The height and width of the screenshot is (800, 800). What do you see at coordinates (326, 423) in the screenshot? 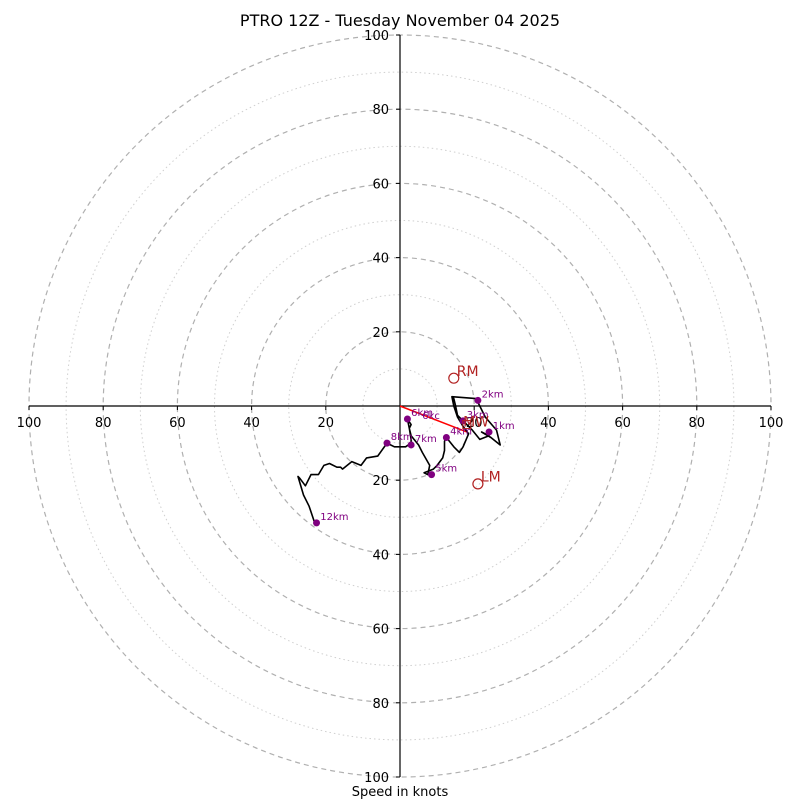
I see `x-tick-label: 20` at bounding box center [326, 423].